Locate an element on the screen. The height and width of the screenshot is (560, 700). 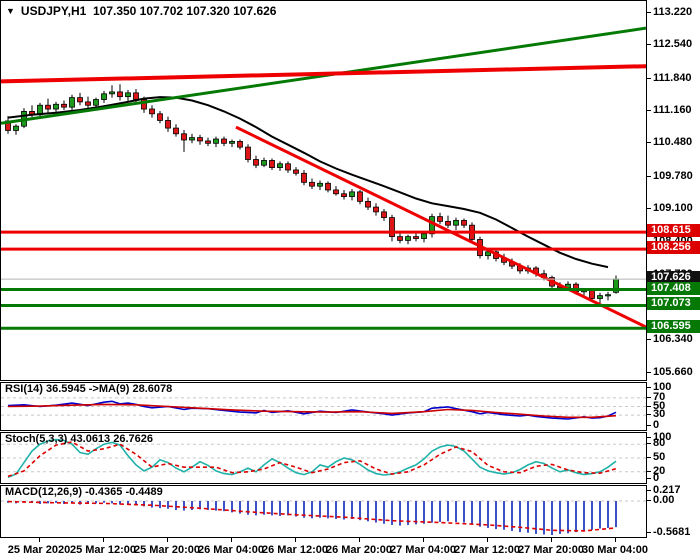
stochastic-plot is located at coordinates (323, 458).